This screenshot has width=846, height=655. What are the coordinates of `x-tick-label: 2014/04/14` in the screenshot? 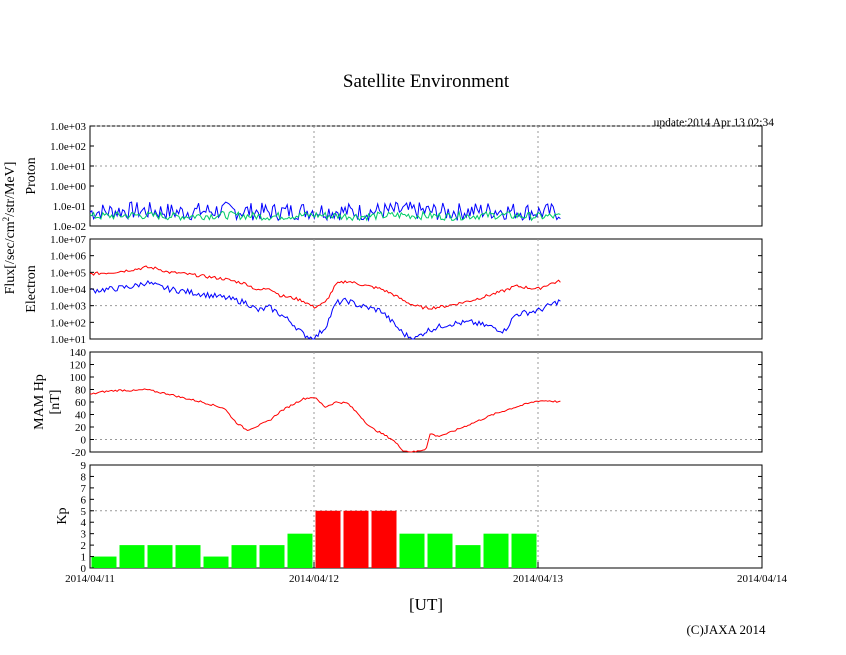 It's located at (762, 579).